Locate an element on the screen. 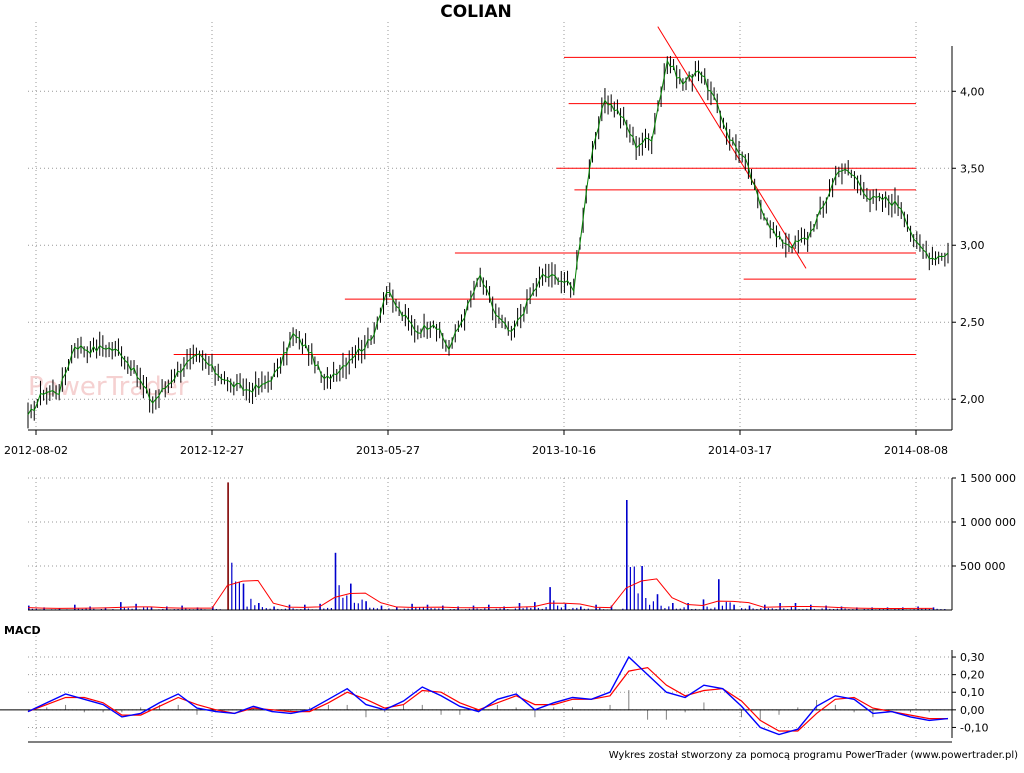  macd-ytick-label-2: 0,10 is located at coordinates (972, 692).